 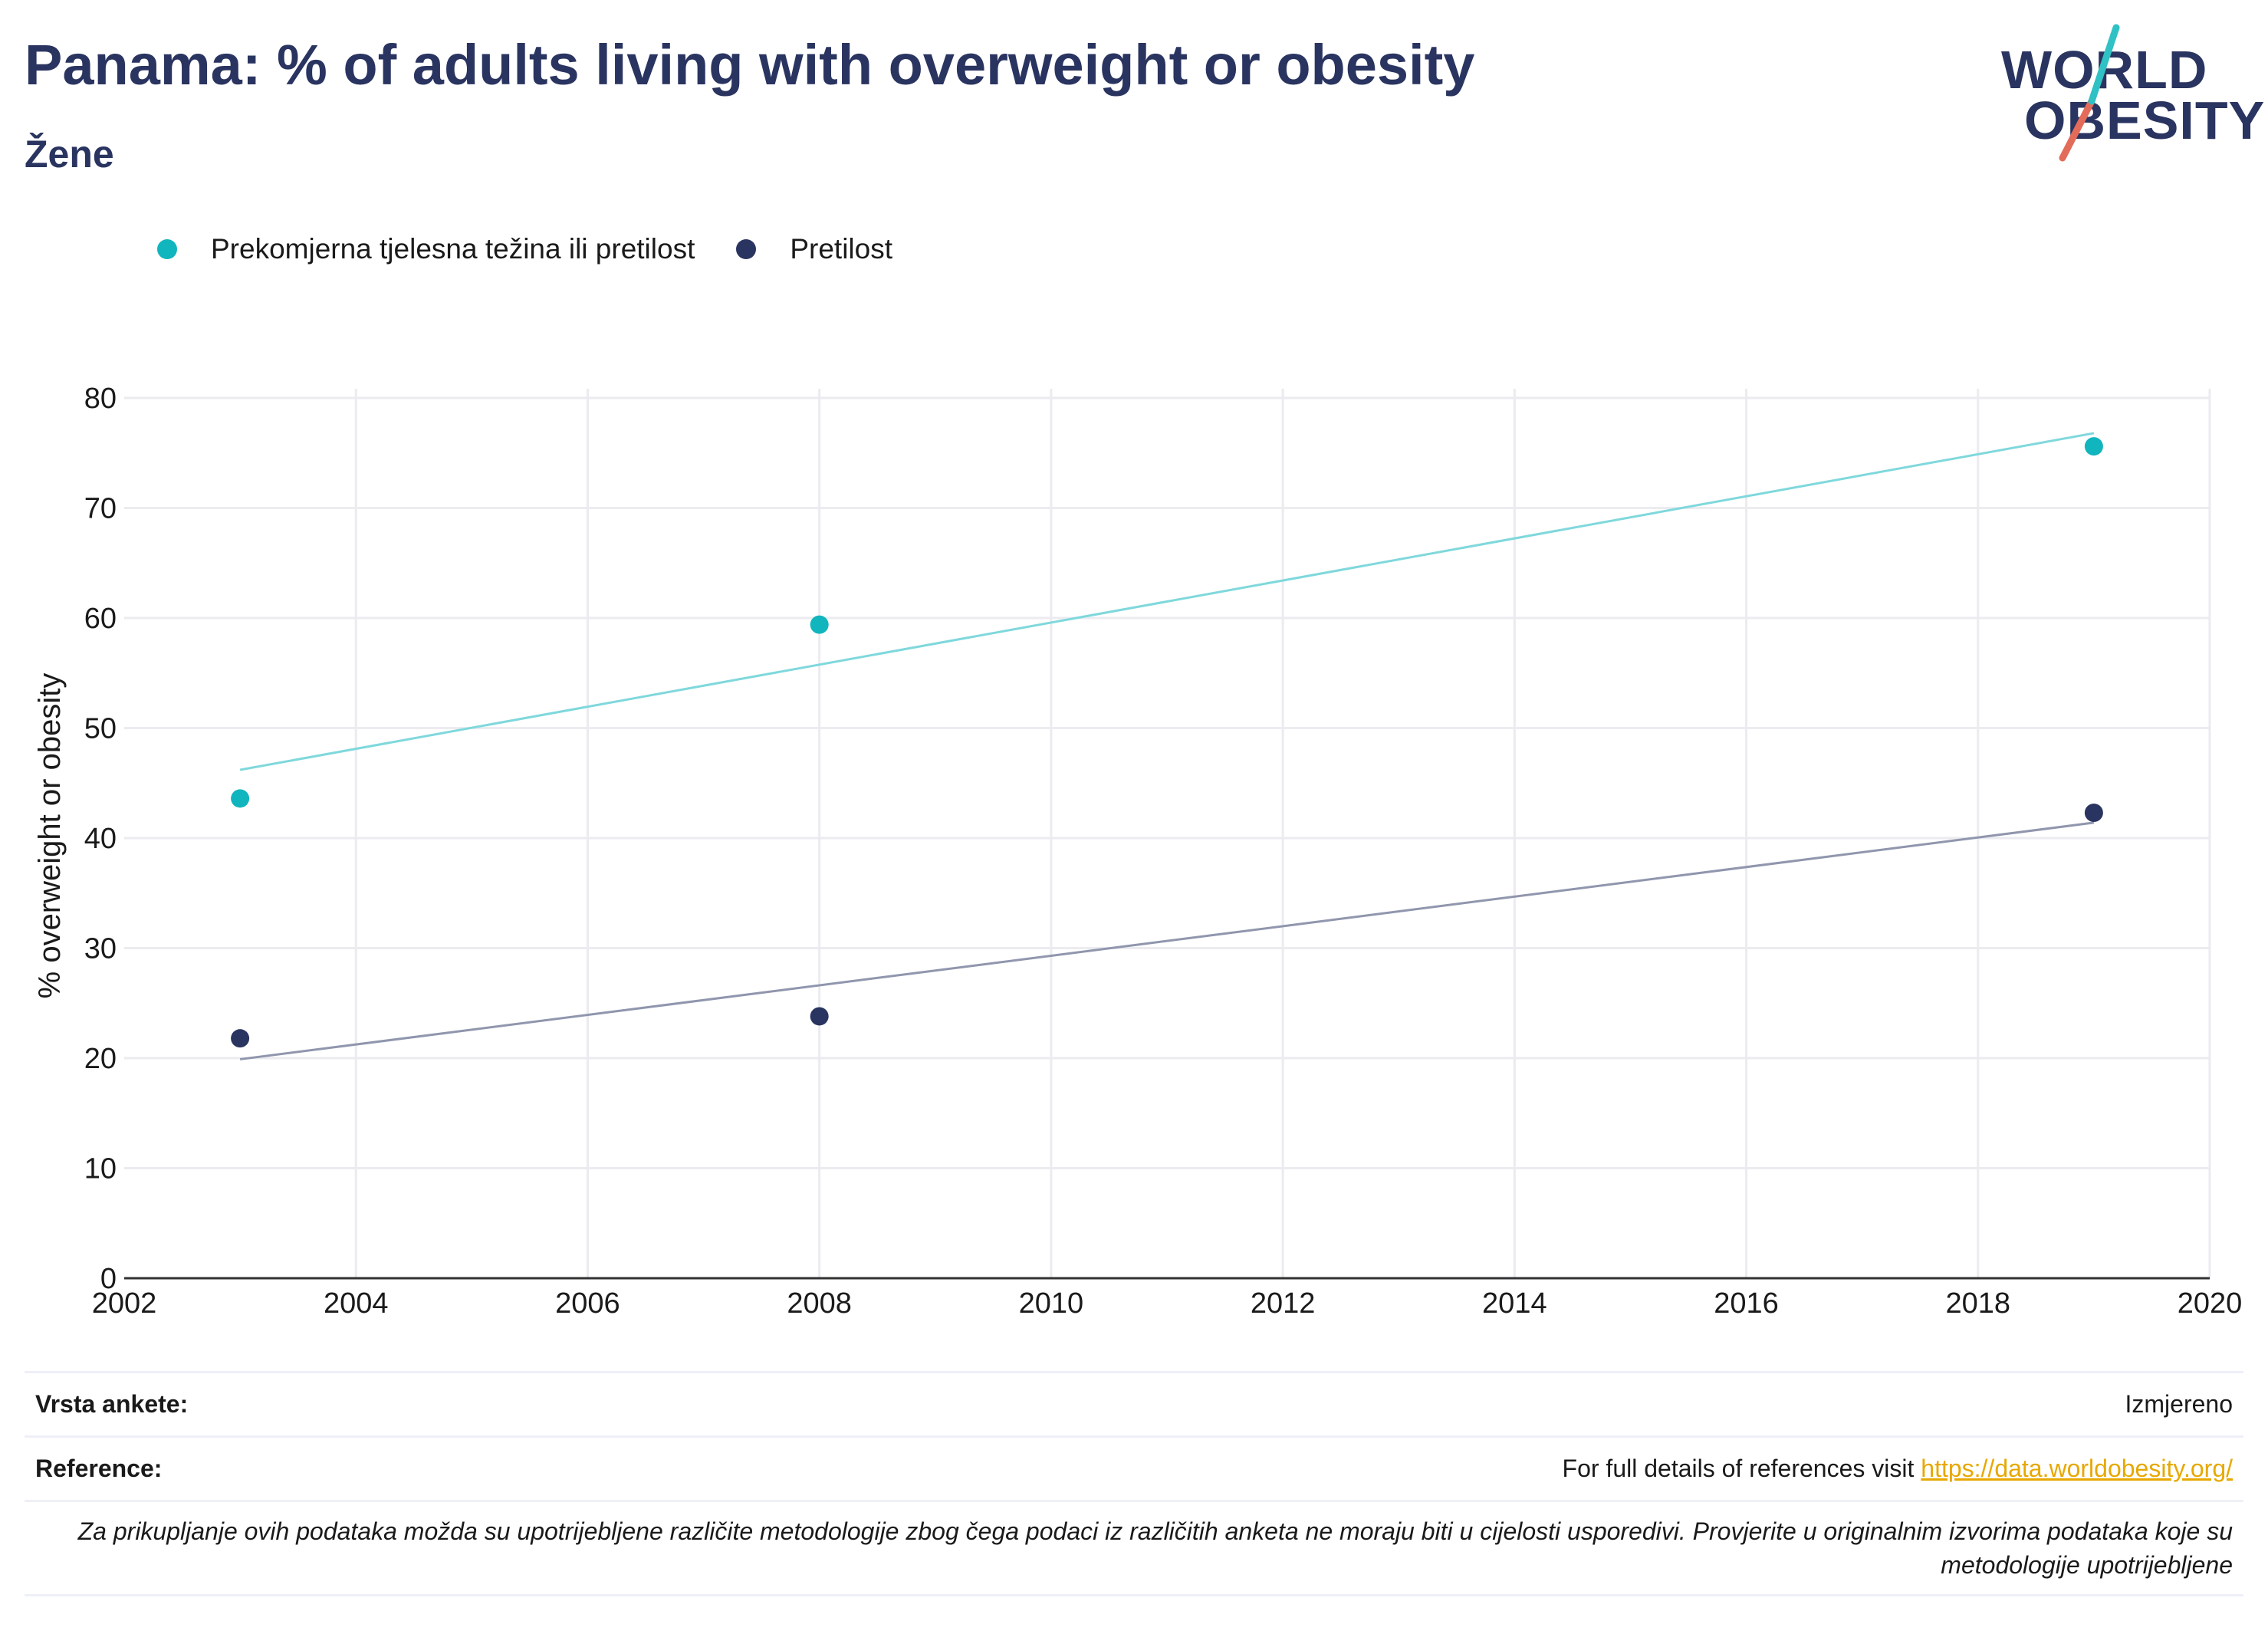 I want to click on y-tick-label: 10, so click(x=100, y=1169).